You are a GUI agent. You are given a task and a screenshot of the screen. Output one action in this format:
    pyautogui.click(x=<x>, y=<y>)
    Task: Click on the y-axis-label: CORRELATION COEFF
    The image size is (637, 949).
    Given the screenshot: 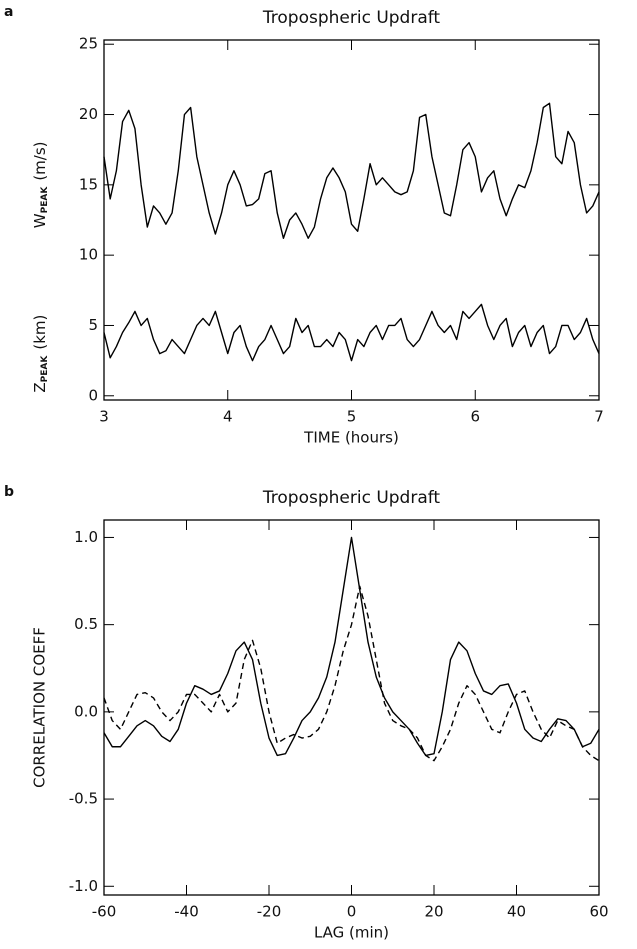 What is the action you would take?
    pyautogui.click(x=40, y=707)
    